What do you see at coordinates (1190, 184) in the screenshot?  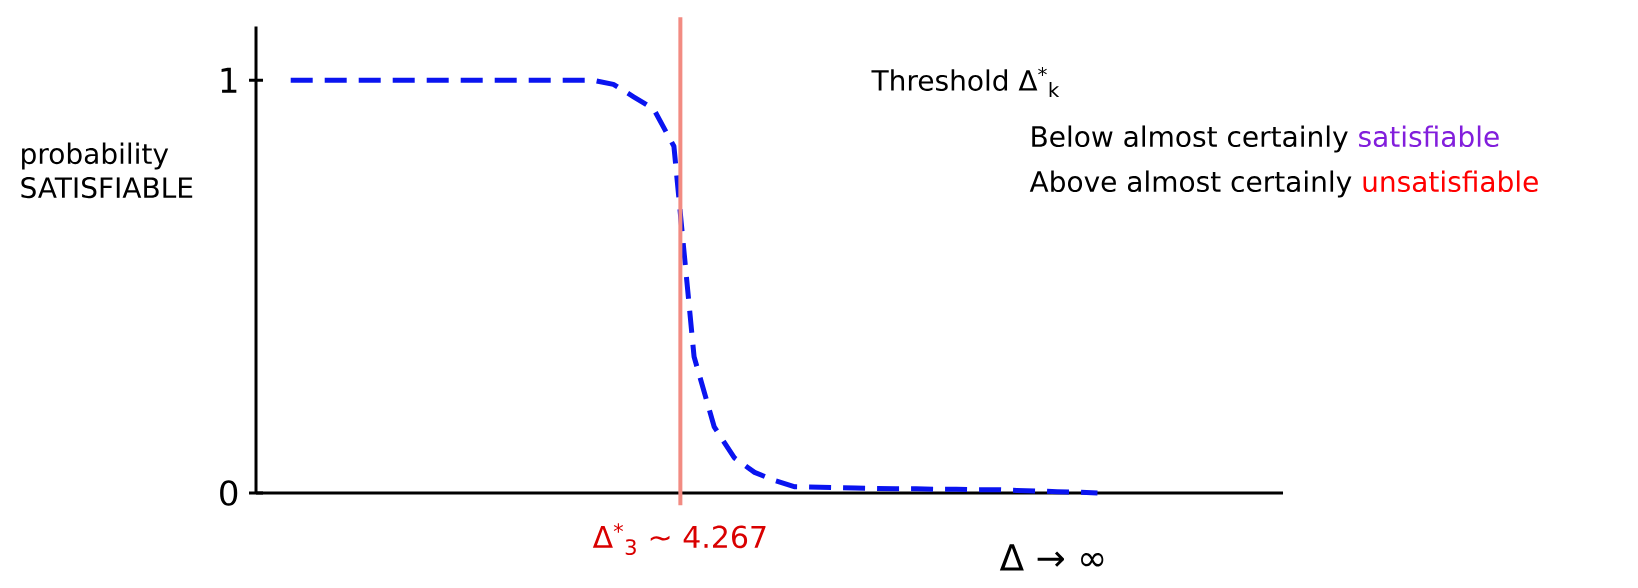 I see `annotation: Above almost certainly` at bounding box center [1190, 184].